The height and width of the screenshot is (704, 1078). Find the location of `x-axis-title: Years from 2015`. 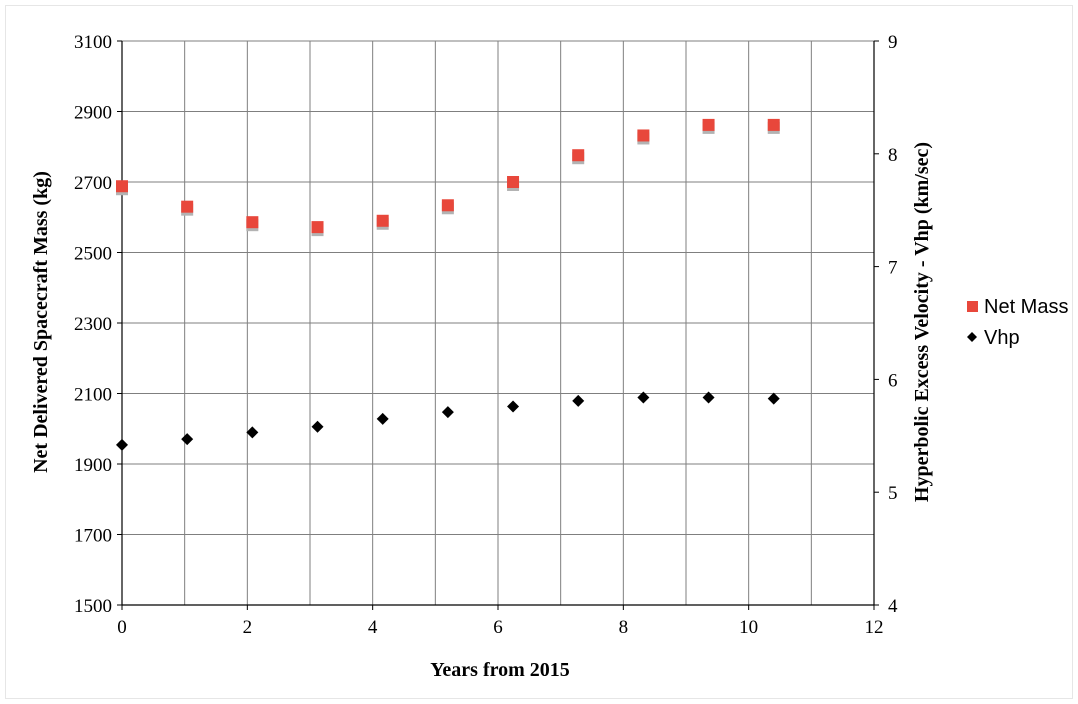

x-axis-title: Years from 2015 is located at coordinates (500, 670).